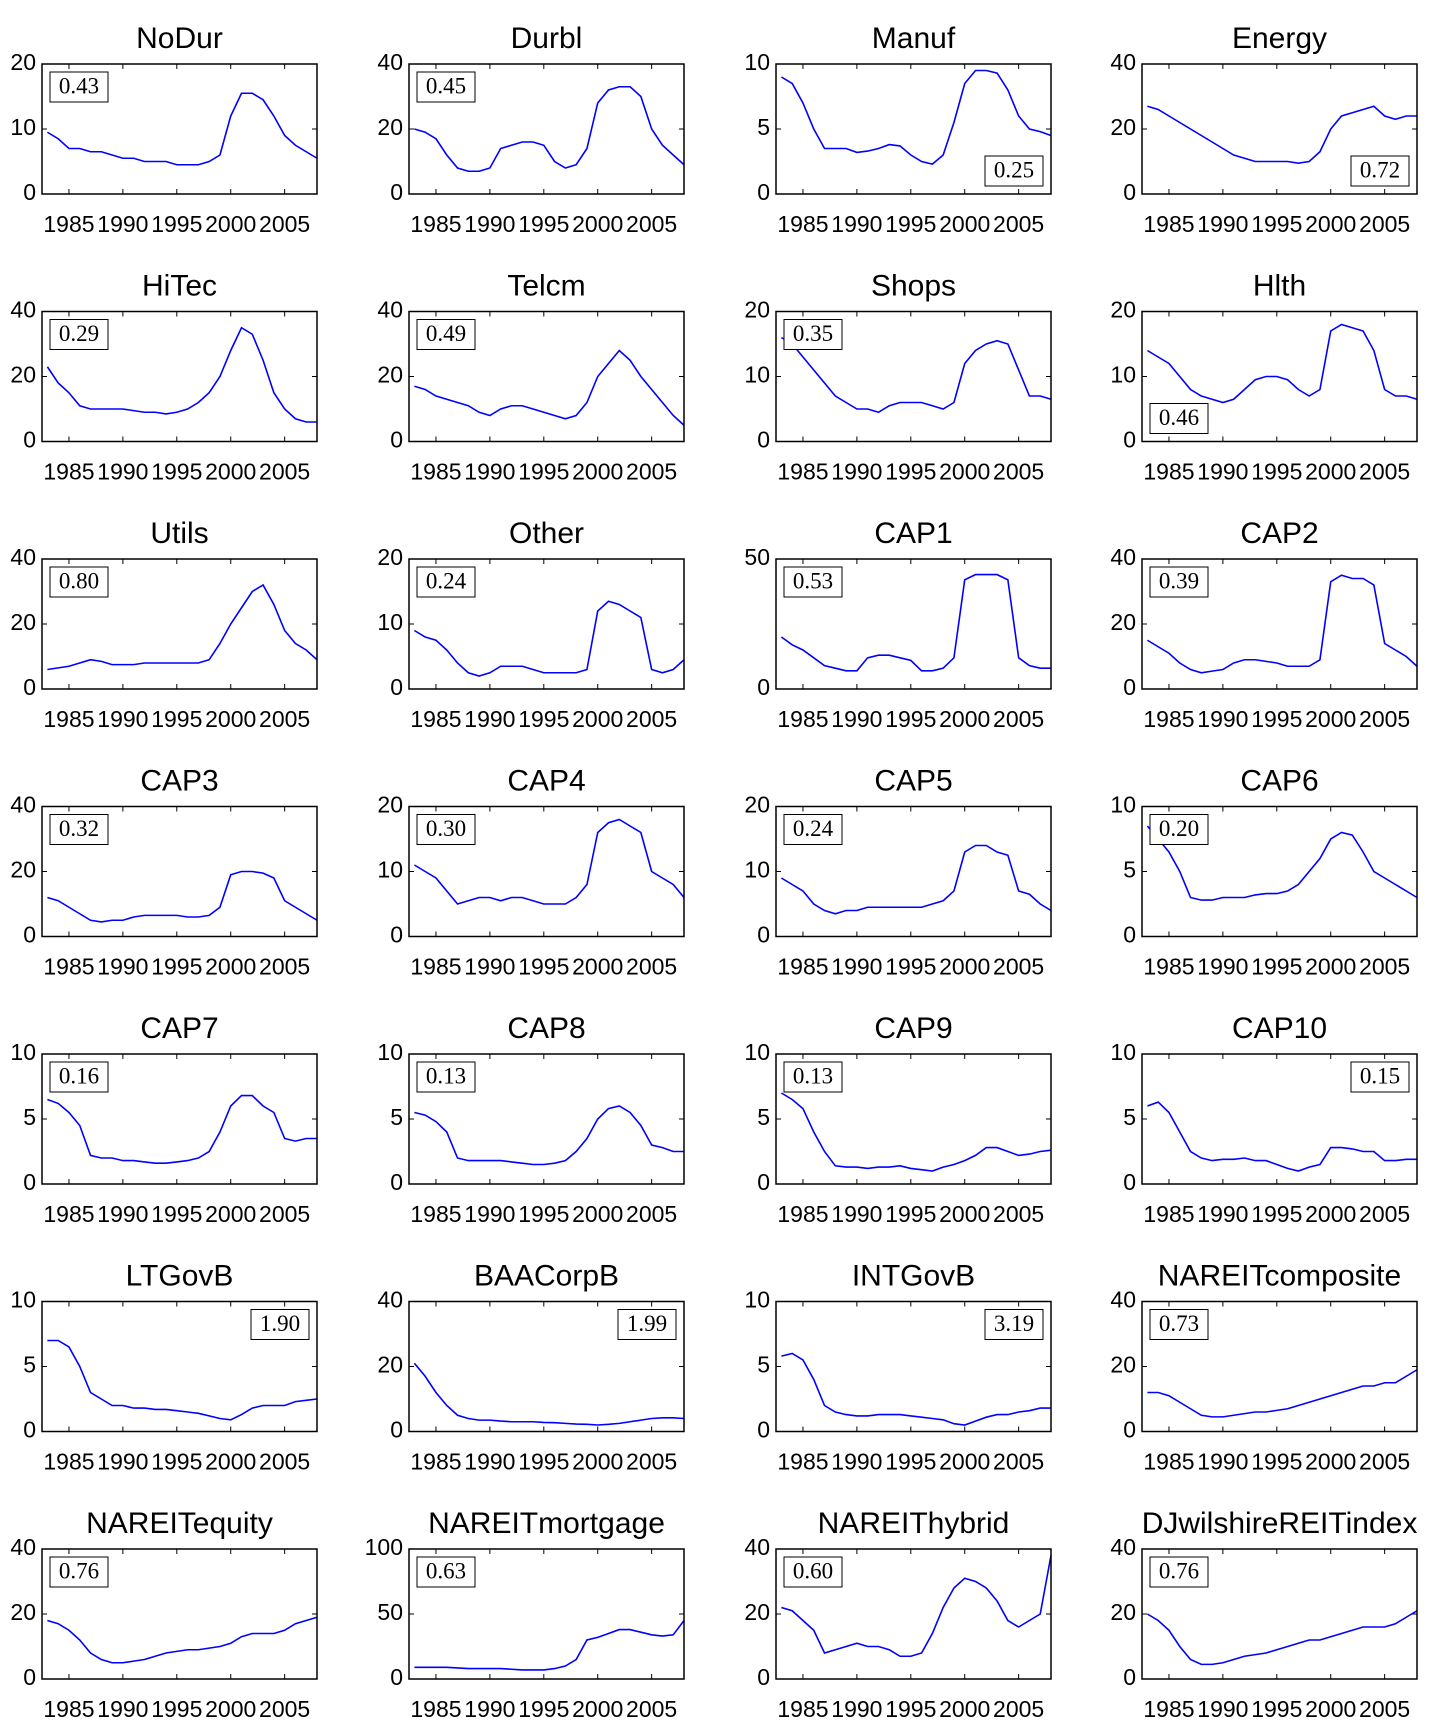  What do you see at coordinates (1279, 780) in the screenshot?
I see `panel-title: CAP6` at bounding box center [1279, 780].